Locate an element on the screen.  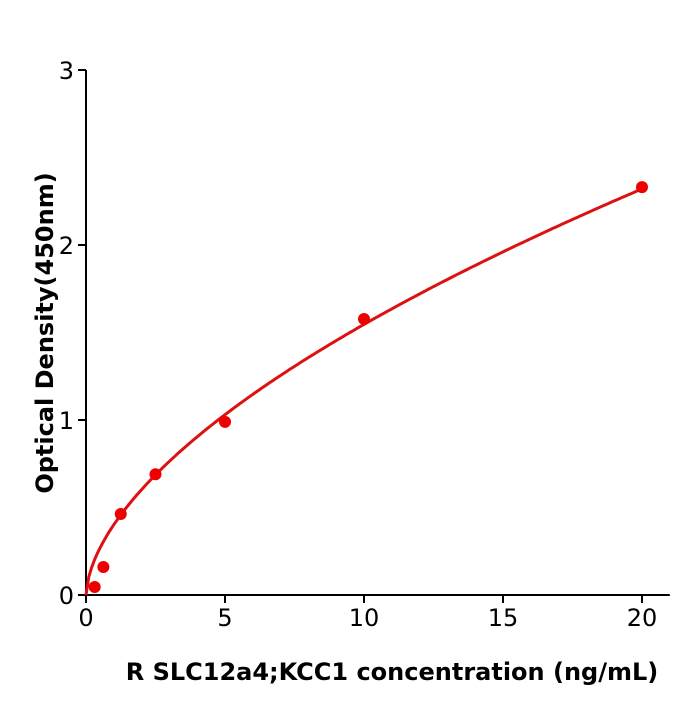
x-axis-label: R SLC12a4;KCC1 concentration (ng/mL) is located at coordinates (392, 672).